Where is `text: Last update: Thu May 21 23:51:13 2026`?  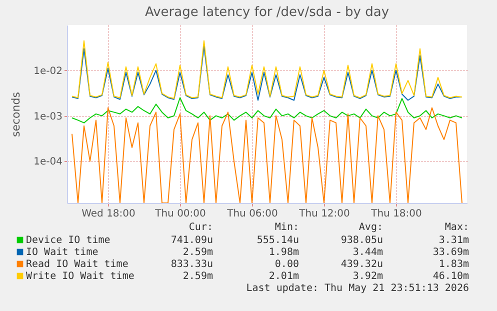 text: Last update: Thu May 21 23:51:13 2026 is located at coordinates (357, 288).